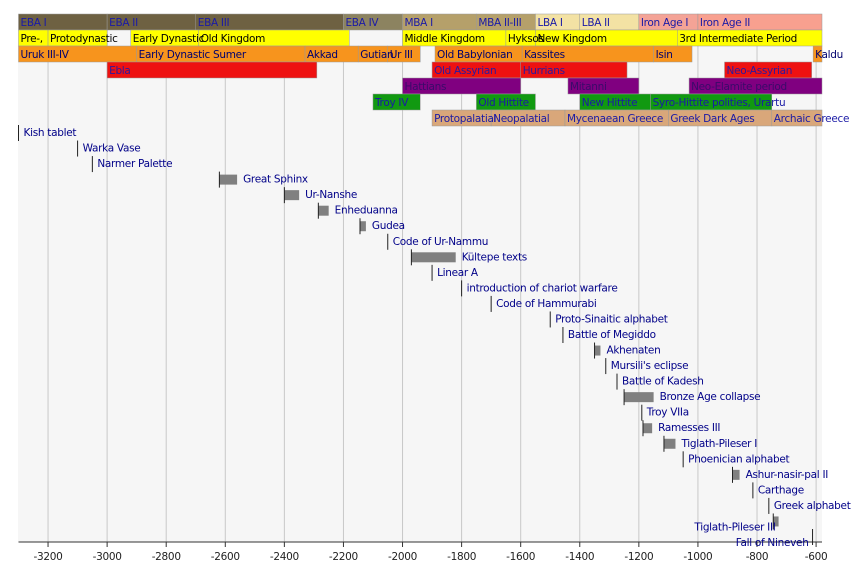 The height and width of the screenshot is (583, 868). Describe the element at coordinates (667, 413) in the screenshot. I see `event-label: Troy VIIa` at that location.